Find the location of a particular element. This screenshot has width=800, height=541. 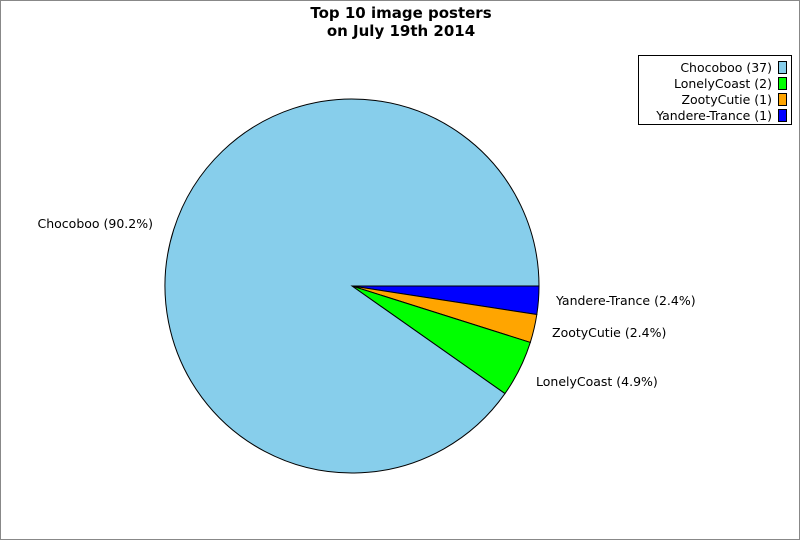

legend-item-lonelycoast: LonelyCoast (2) is located at coordinates (730, 83).